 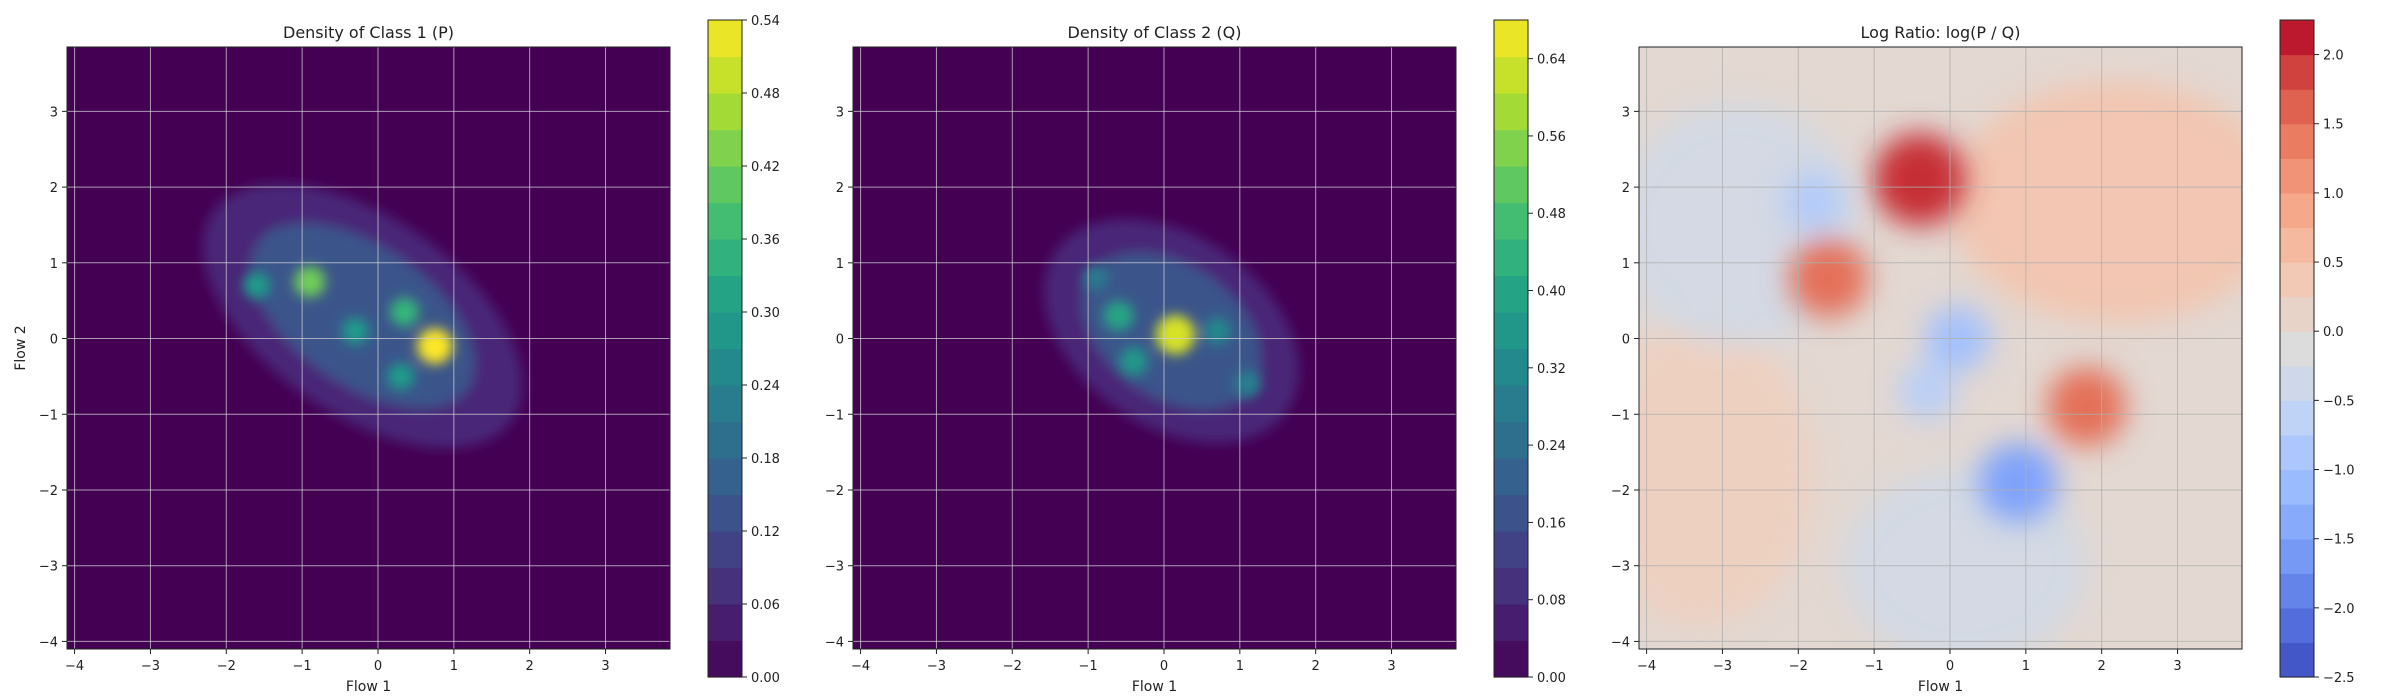 I want to click on colorbar: 0.00 0.06 0.12 0.18 0.24 0.30 0.36 0.42 0.48 0.54, so click(x=743, y=350).